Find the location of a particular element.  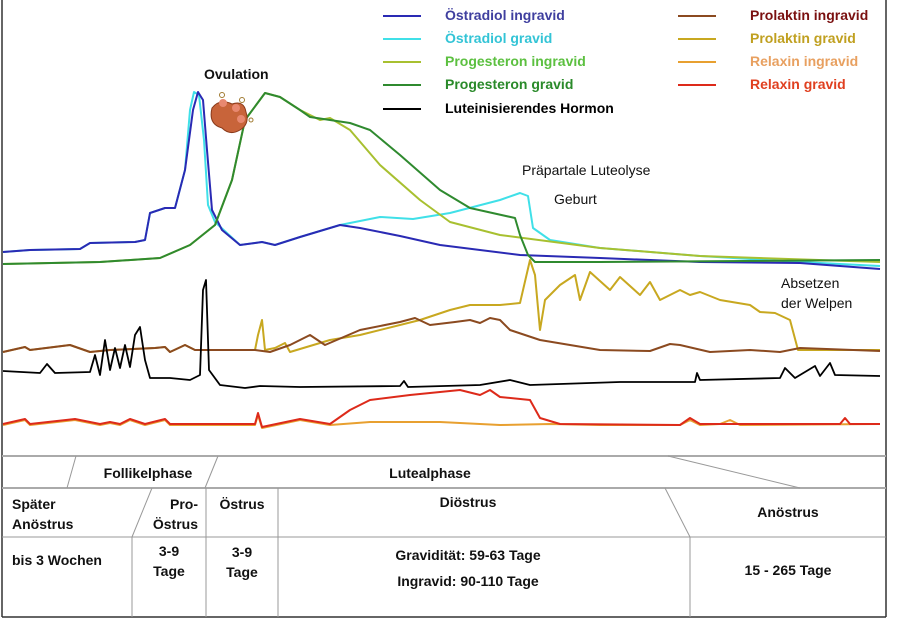

duration-ingravid: Ingravid: 90-110 Tage is located at coordinates (468, 581).